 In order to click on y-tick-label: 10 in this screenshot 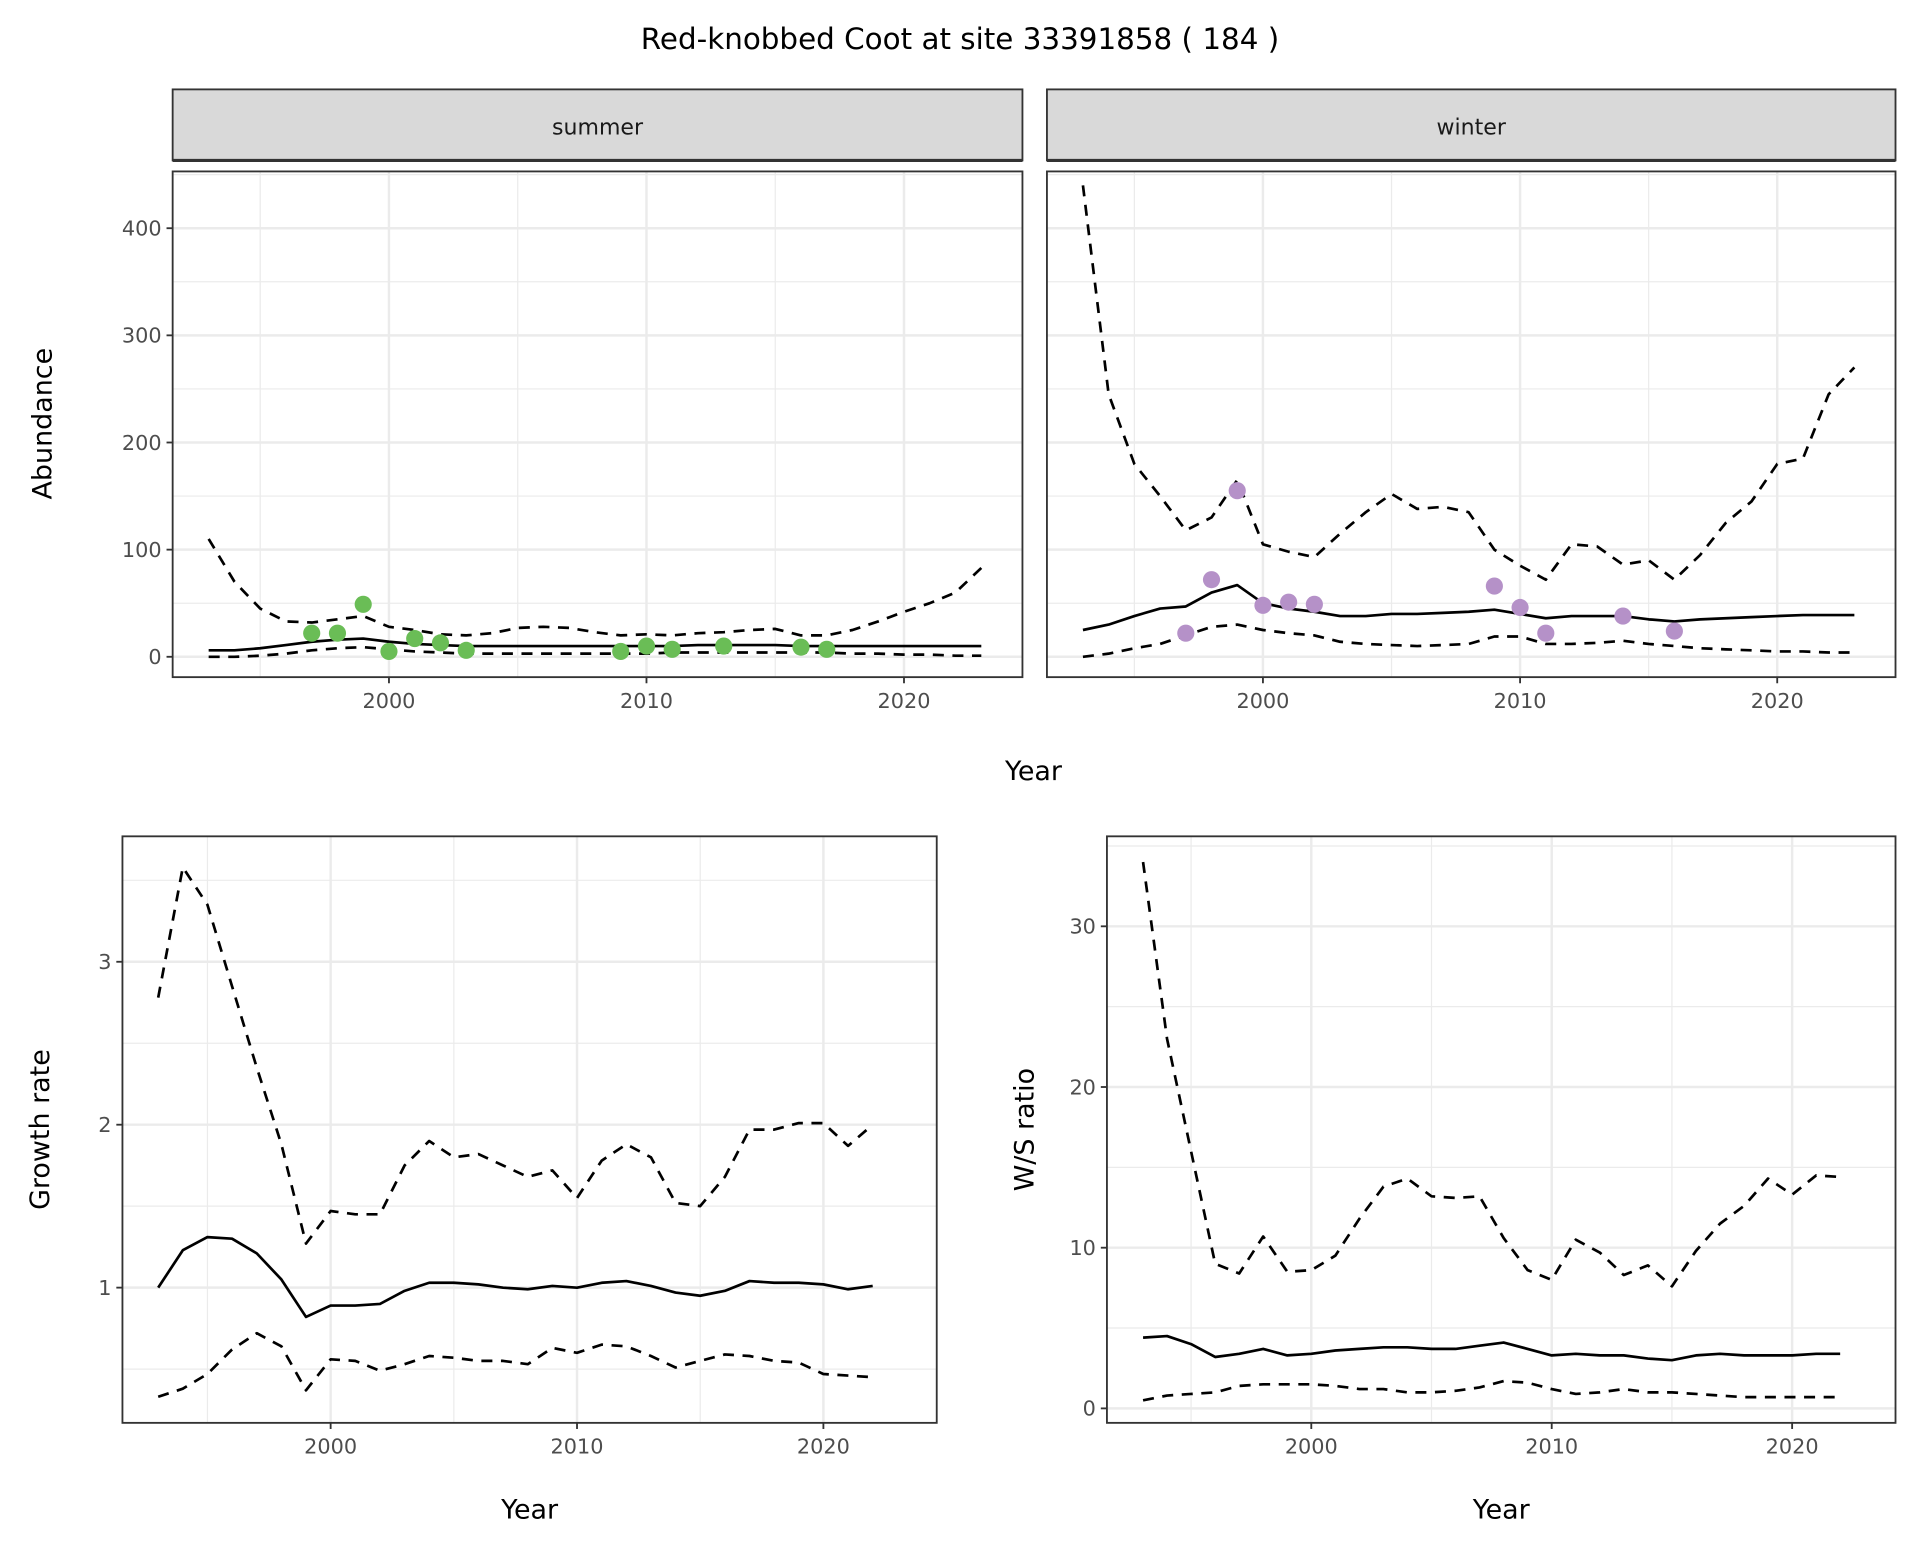, I will do `click(1082, 1248)`.